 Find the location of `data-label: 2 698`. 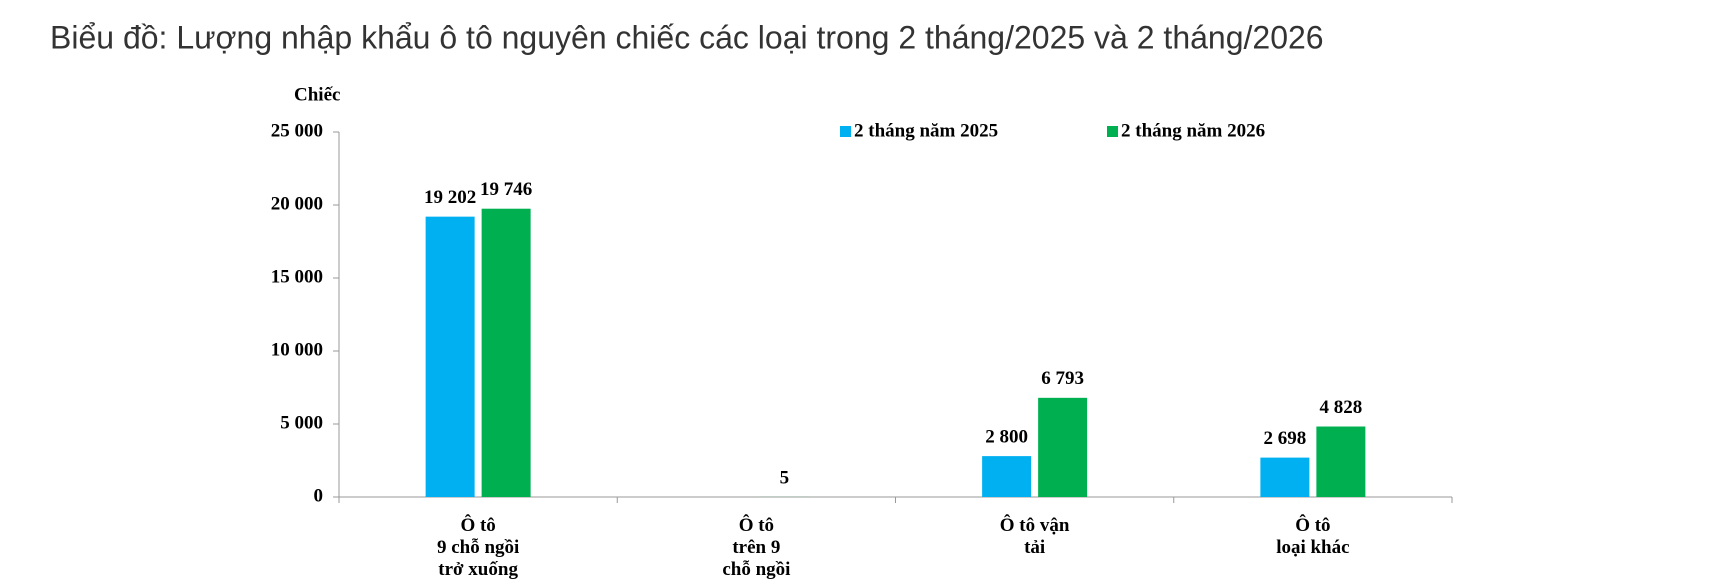

data-label: 2 698 is located at coordinates (1285, 438).